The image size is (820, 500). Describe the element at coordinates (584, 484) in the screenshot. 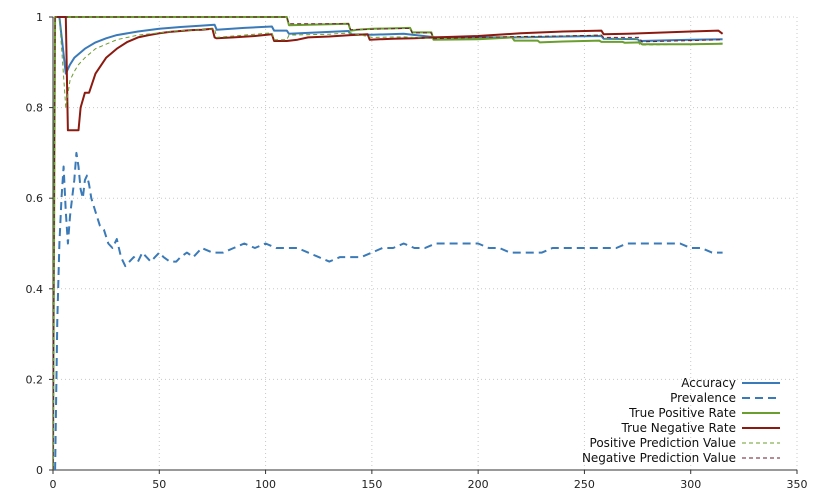

I see `x-tick-label: 250` at that location.